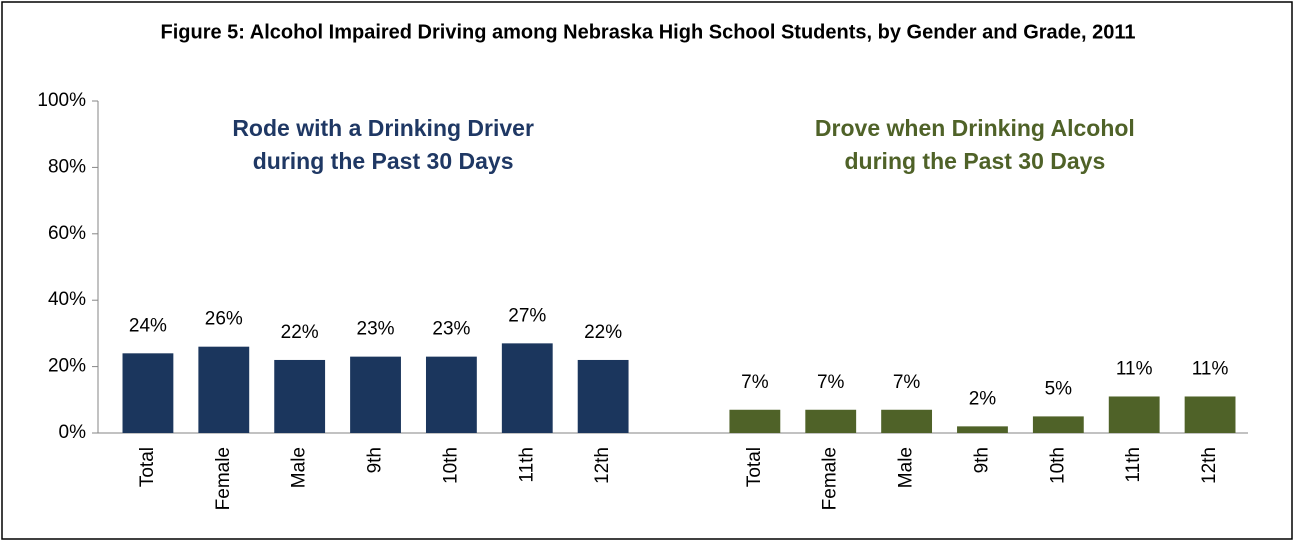  What do you see at coordinates (383, 128) in the screenshot?
I see `group-title: Rode with a Drinking Driver` at bounding box center [383, 128].